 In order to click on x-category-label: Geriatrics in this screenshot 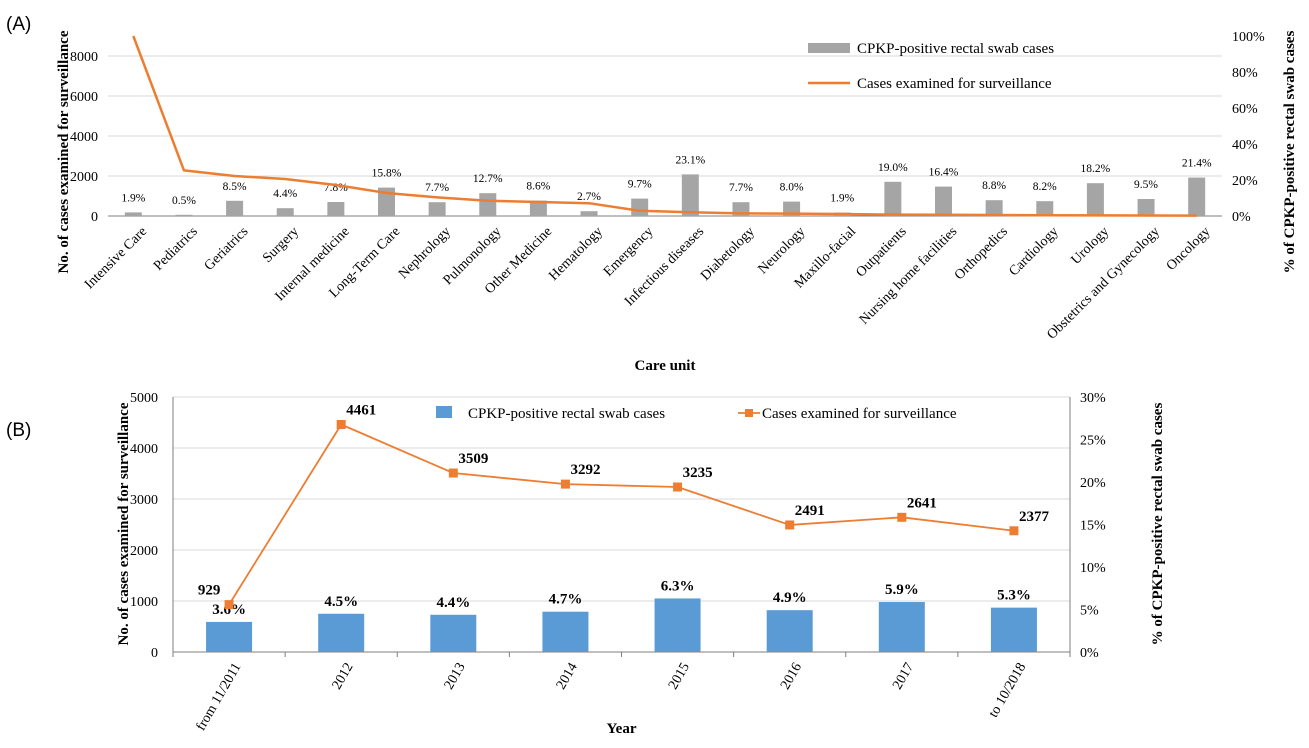, I will do `click(227, 249)`.